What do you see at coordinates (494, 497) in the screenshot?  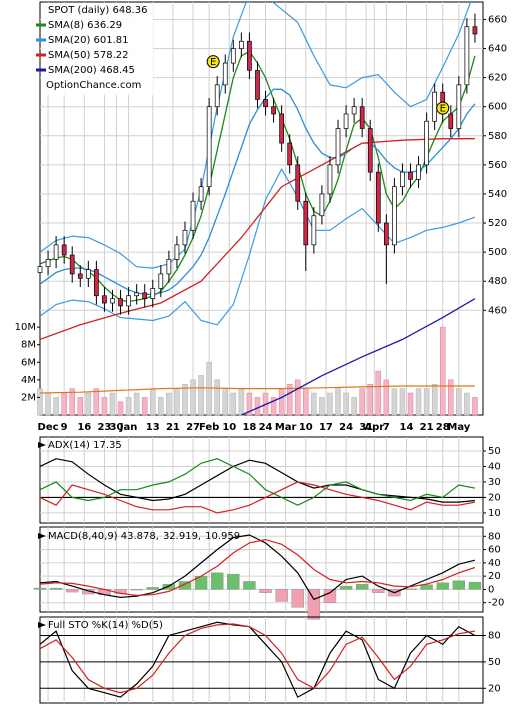 I see `y-tick-label: 20` at bounding box center [494, 497].